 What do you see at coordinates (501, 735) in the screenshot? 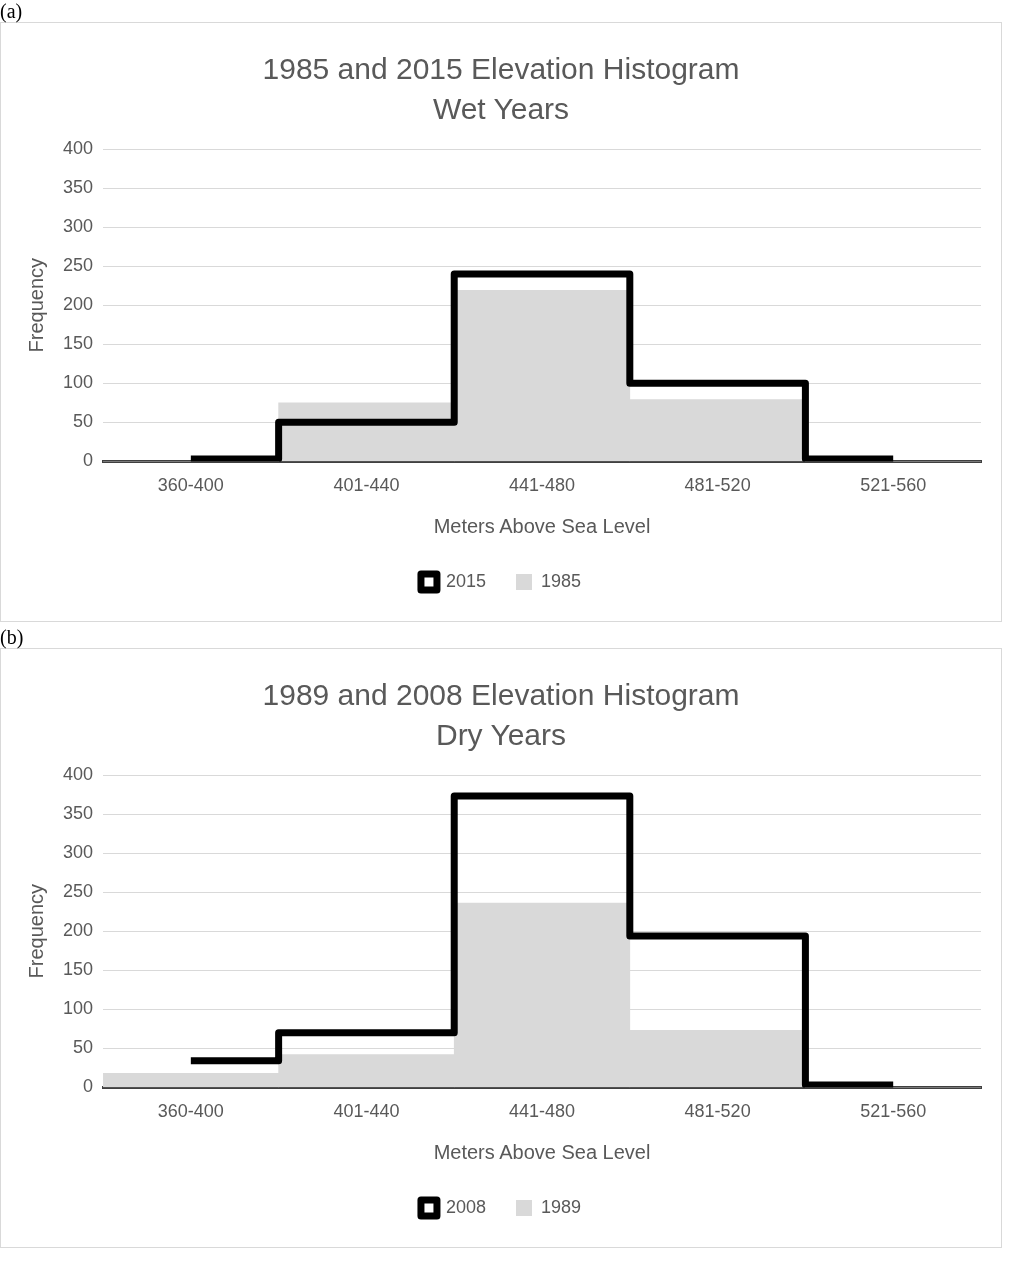
I see `chart-subtitle: Dry Years` at bounding box center [501, 735].